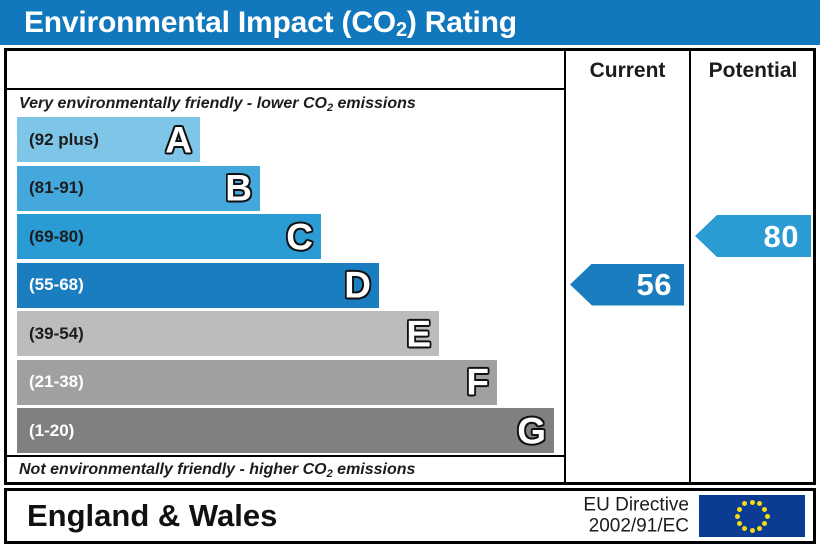 Image resolution: width=820 pixels, height=547 pixels. I want to click on rating-band-e: (39-54) E, so click(228, 333).